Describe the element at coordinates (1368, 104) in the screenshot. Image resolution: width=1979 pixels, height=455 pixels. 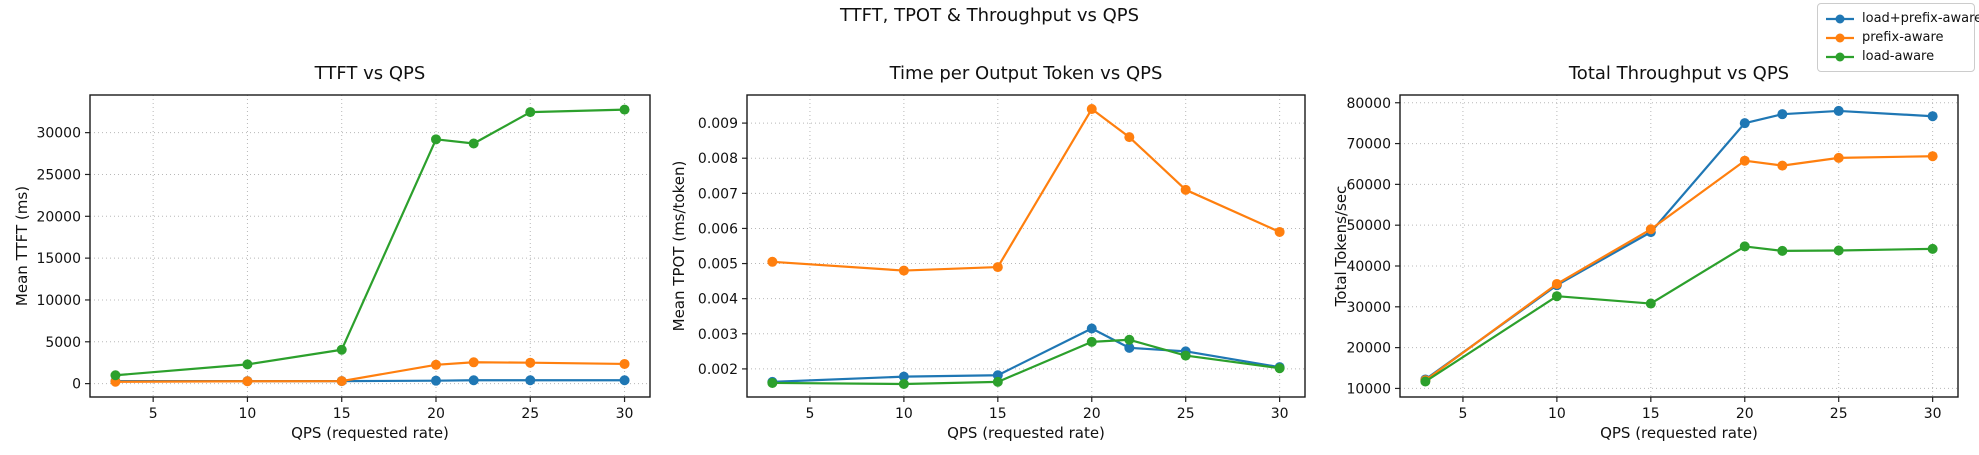
I see `y-tick-label: 80000` at that location.